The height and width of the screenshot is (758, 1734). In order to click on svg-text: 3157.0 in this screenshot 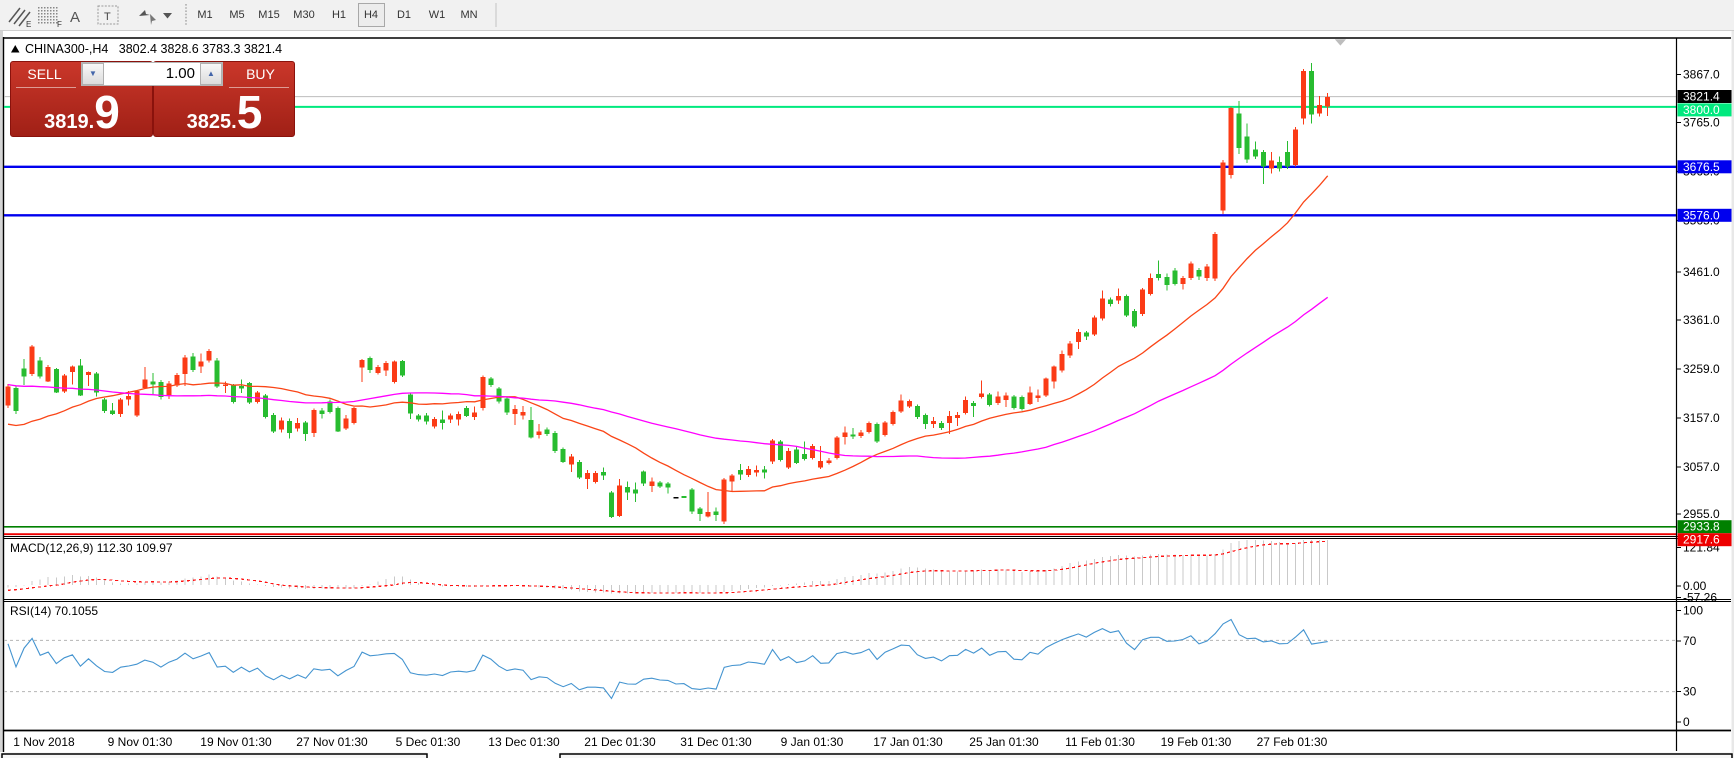, I will do `click(1701, 418)`.